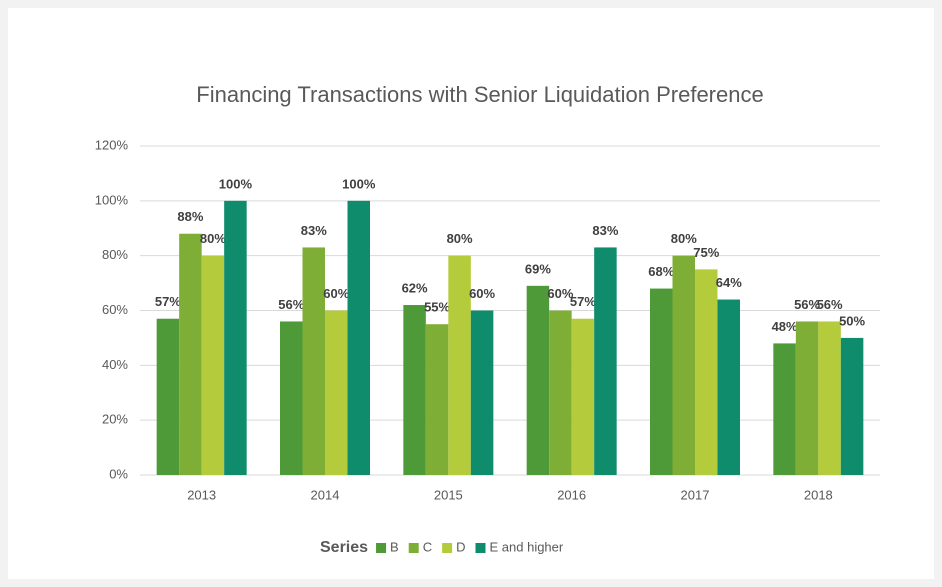 This screenshot has width=942, height=587. Describe the element at coordinates (571, 494) in the screenshot. I see `x-tick-label: 2016` at that location.